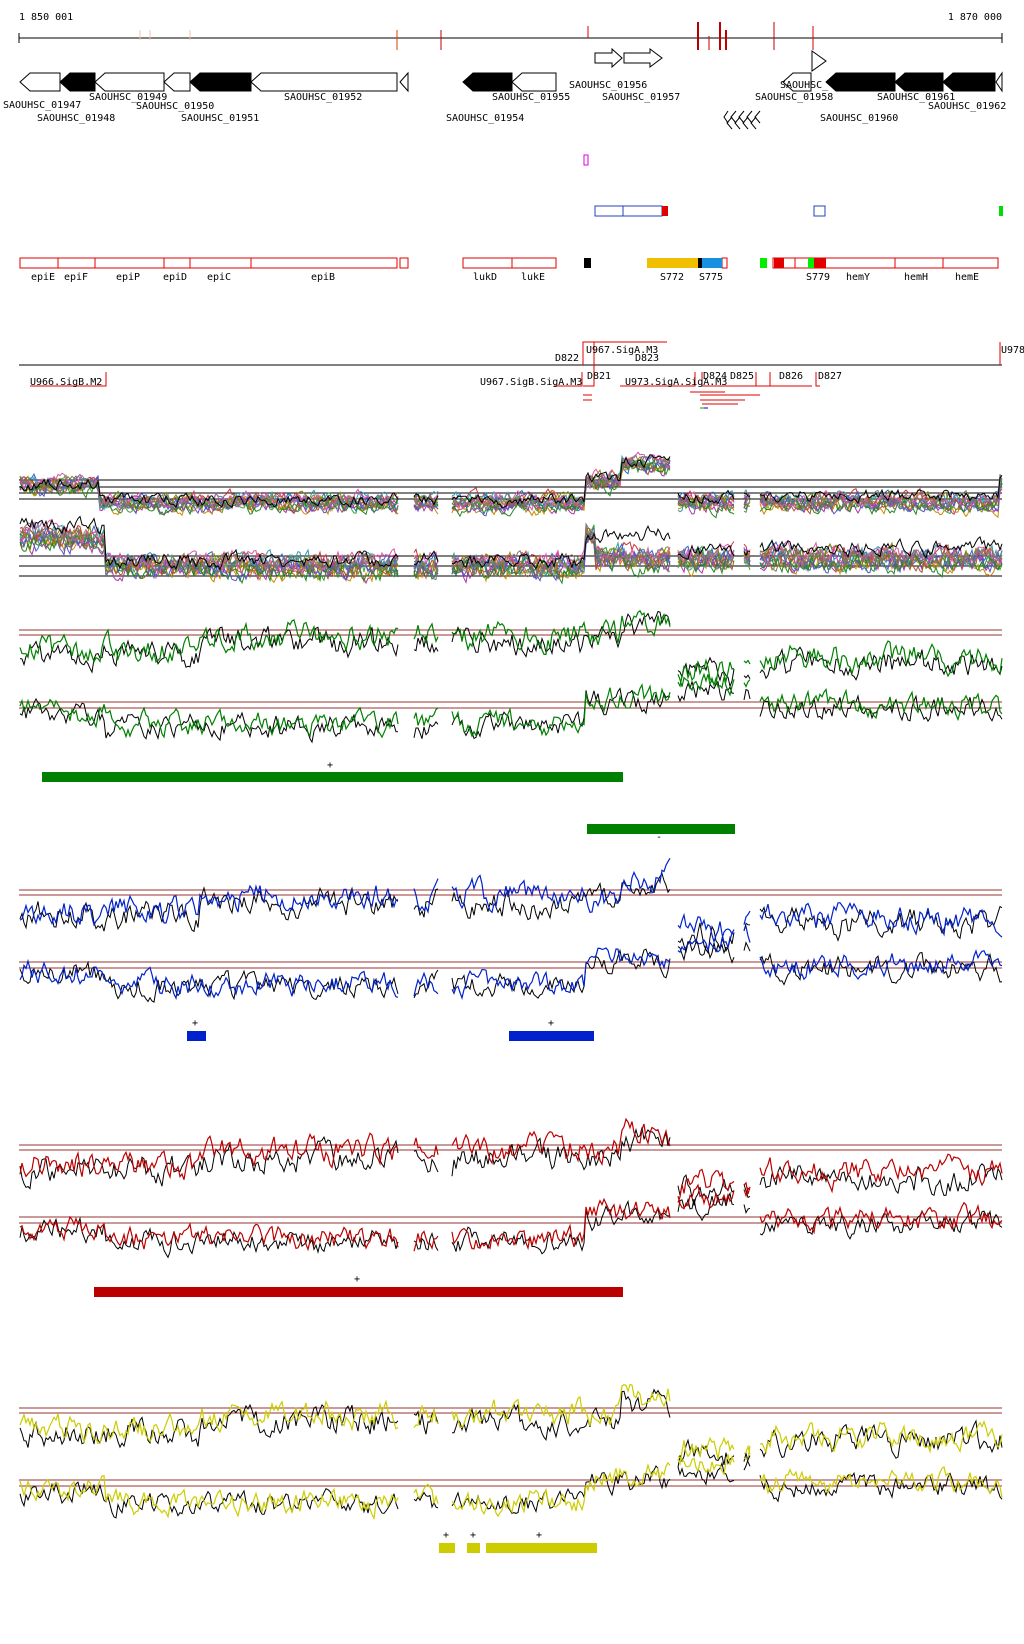  What do you see at coordinates (665, 211) in the screenshot?
I see `red-feature` at bounding box center [665, 211].